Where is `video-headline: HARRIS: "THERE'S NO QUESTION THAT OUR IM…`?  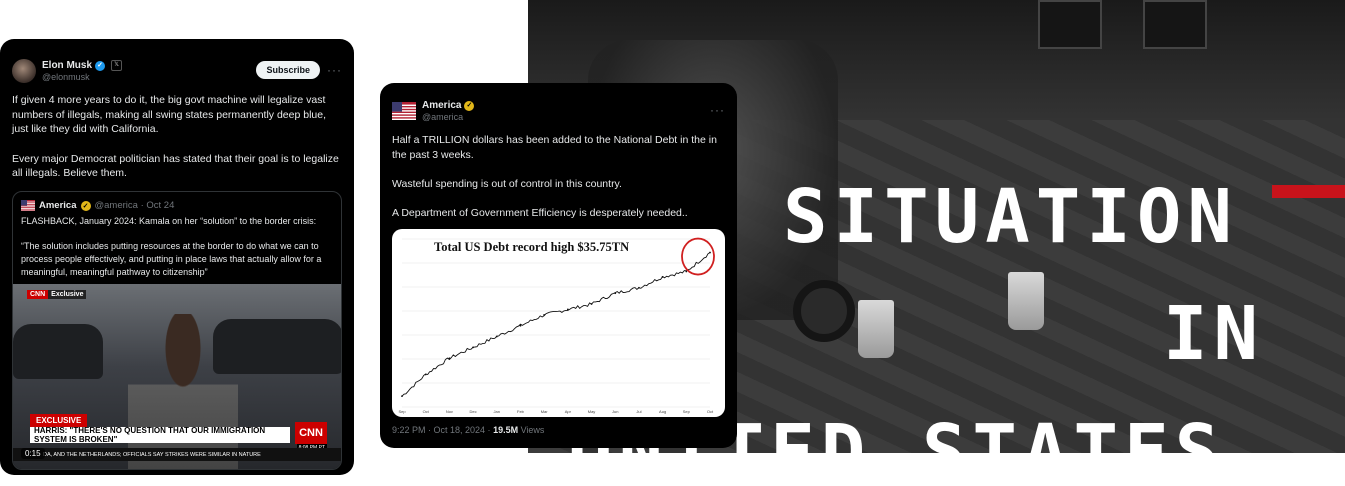 video-headline: HARRIS: "THERE'S NO QUESTION THAT OUR IM… is located at coordinates (160, 435).